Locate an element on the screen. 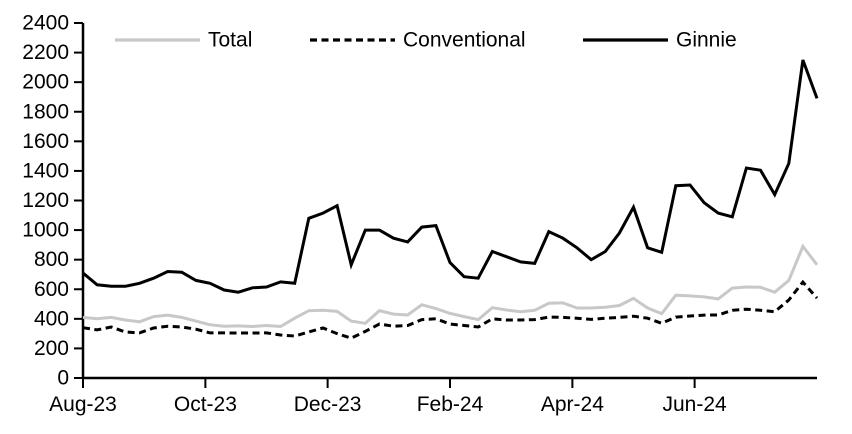  y-tick-label: 0 is located at coordinates (63, 378).